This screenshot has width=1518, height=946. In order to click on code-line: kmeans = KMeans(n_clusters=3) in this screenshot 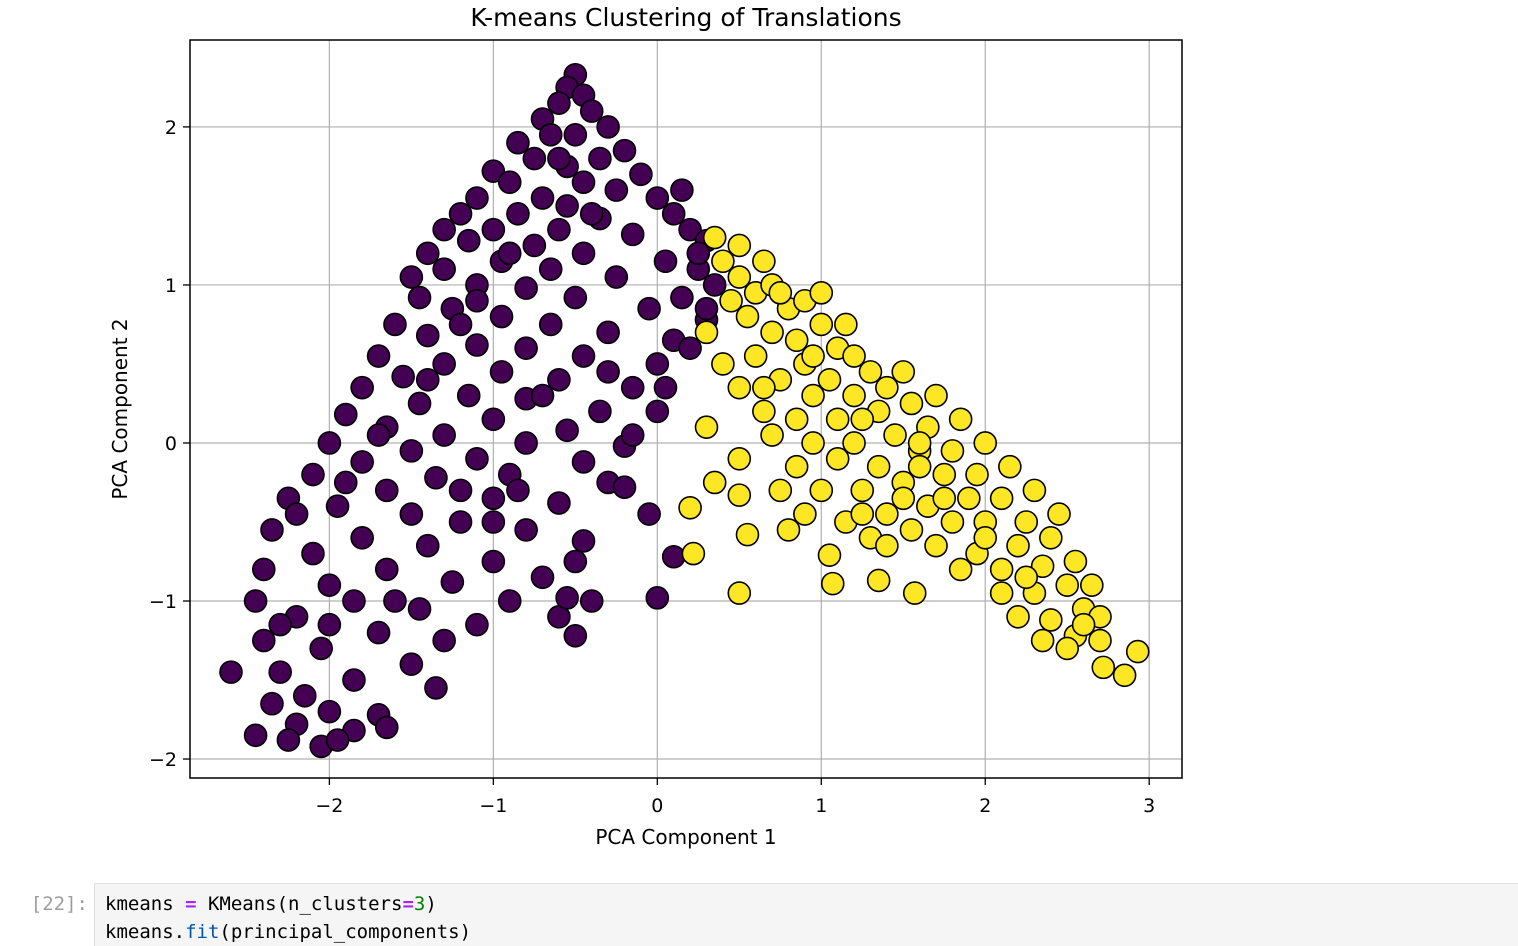, I will do `click(271, 904)`.